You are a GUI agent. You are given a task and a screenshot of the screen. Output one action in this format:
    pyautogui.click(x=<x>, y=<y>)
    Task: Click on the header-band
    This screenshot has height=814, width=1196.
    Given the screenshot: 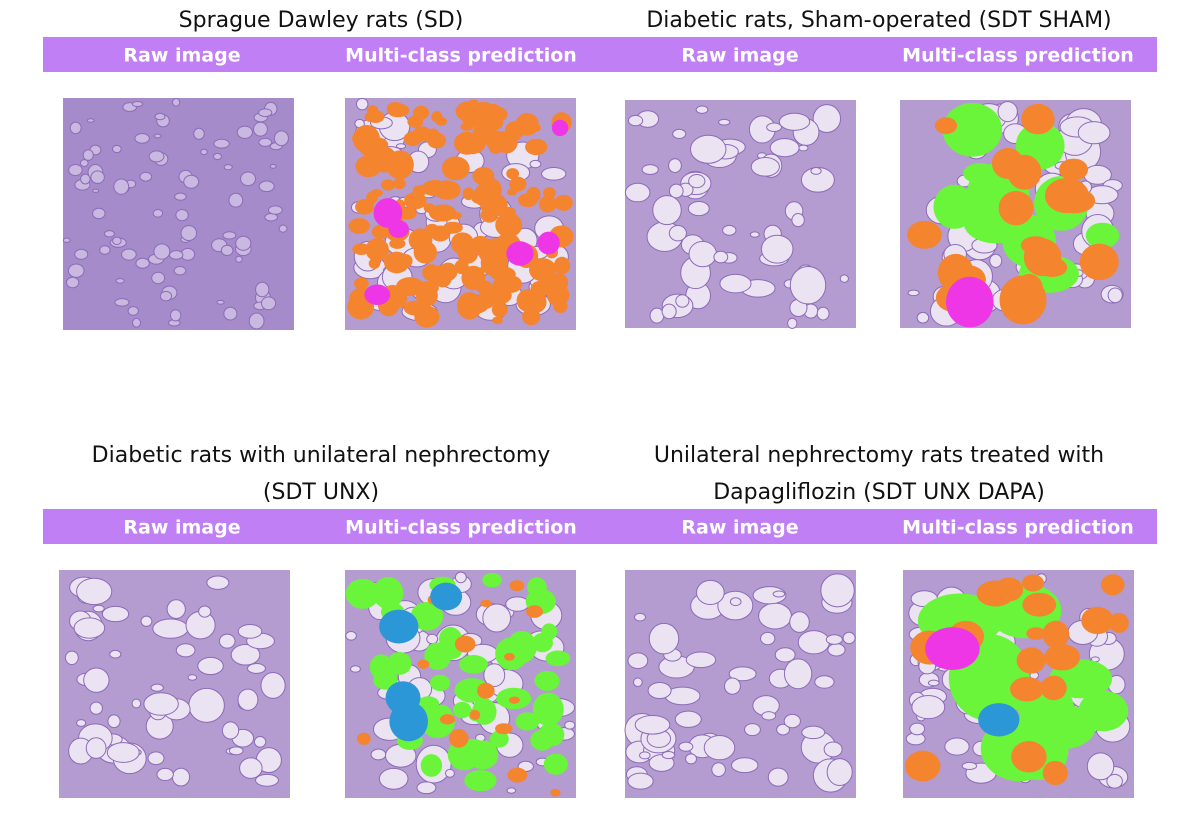 What is the action you would take?
    pyautogui.click(x=321, y=54)
    